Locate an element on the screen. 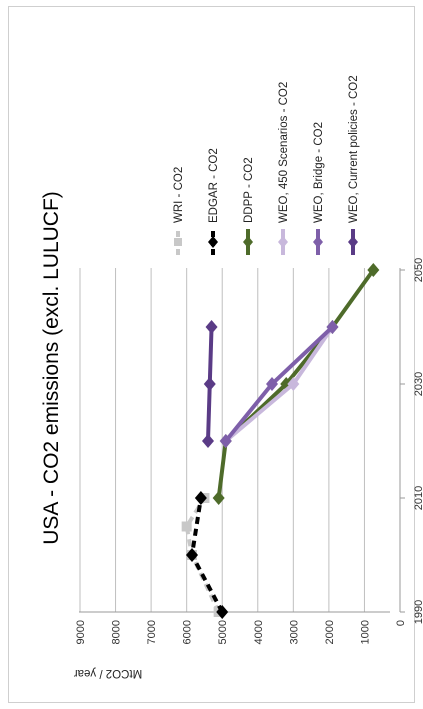 This screenshot has width=423, height=709. x-tick-label: 2010 is located at coordinates (418, 498).